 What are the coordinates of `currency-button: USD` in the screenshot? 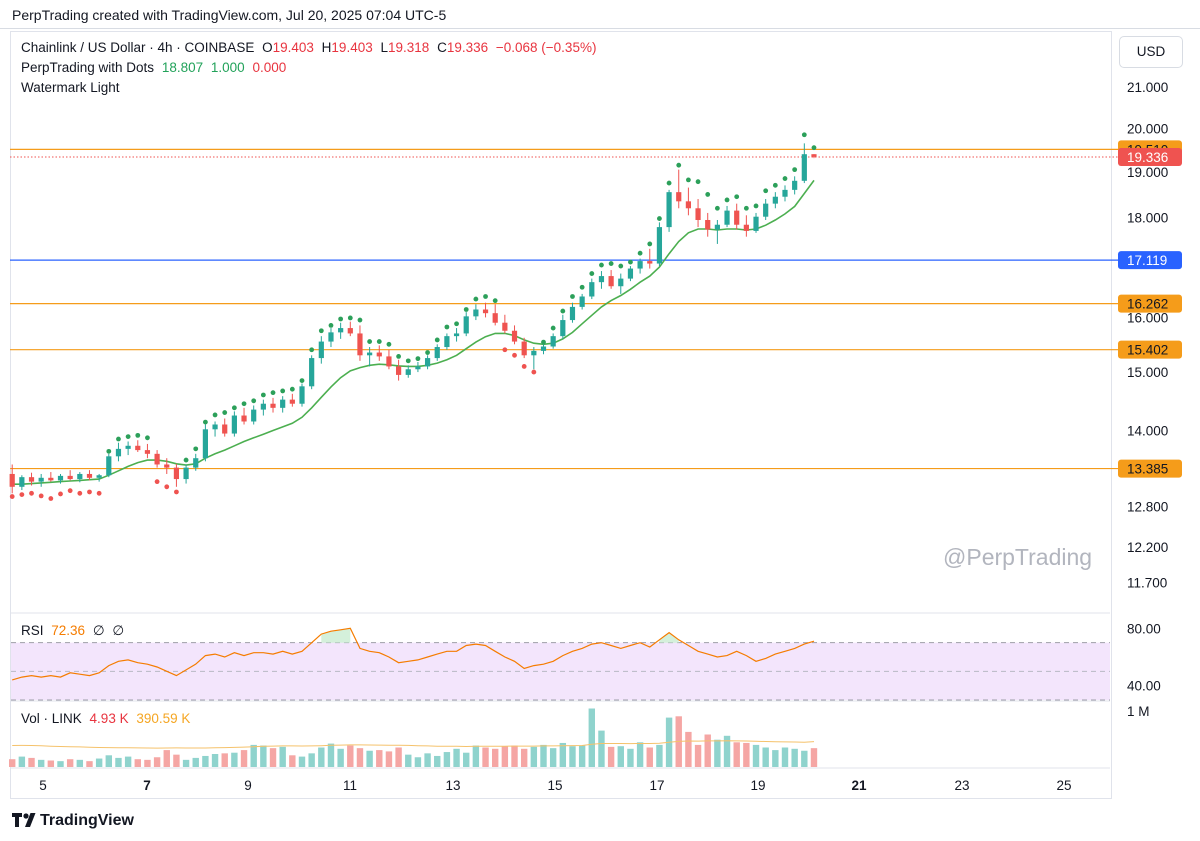 It's located at (1151, 52).